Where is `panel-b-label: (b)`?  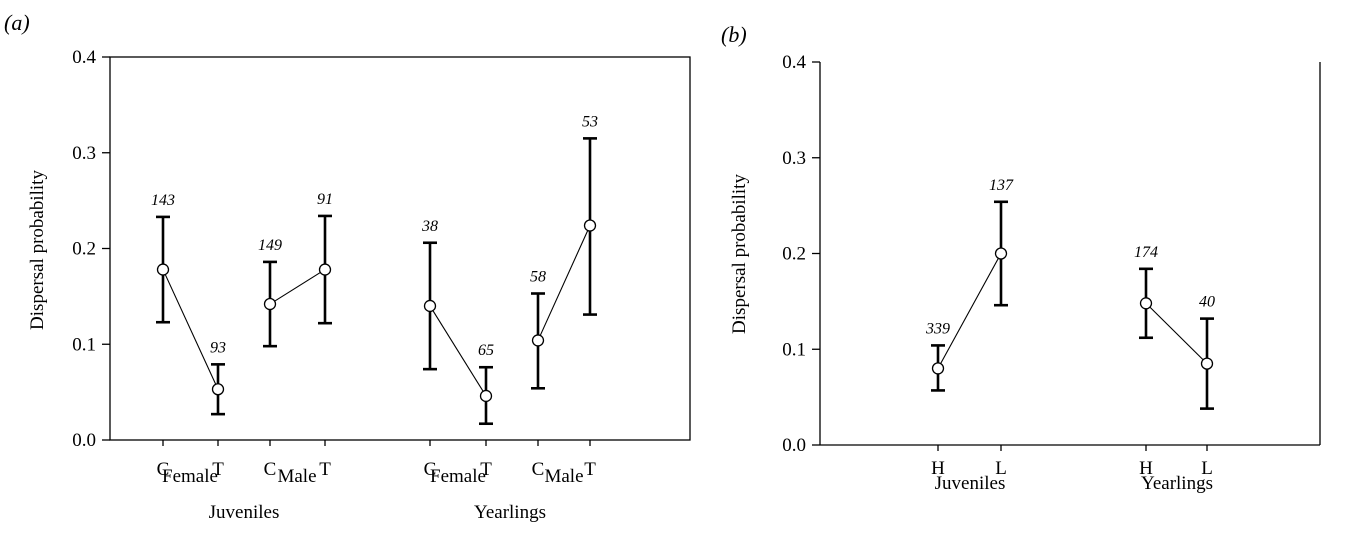 panel-b-label: (b) is located at coordinates (734, 34).